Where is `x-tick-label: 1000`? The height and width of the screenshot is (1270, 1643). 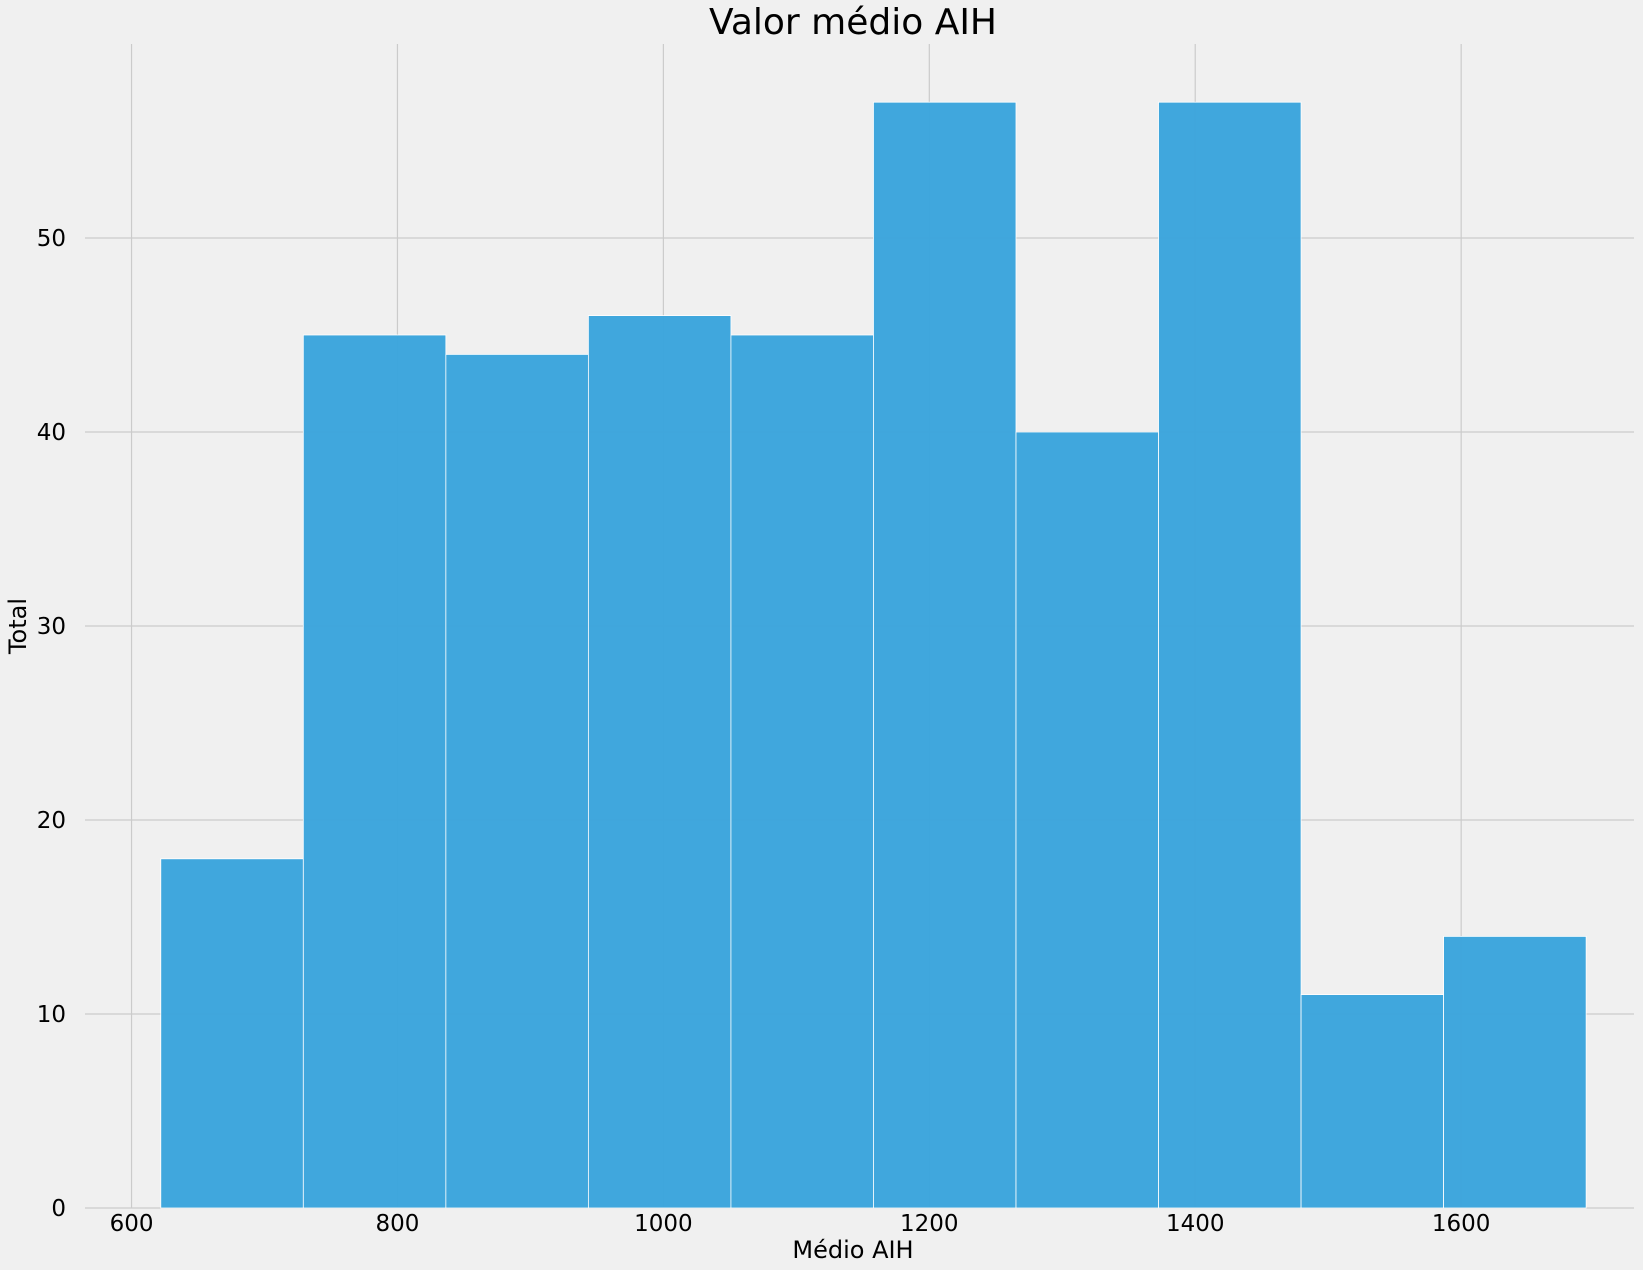 x-tick-label: 1000 is located at coordinates (663, 1224).